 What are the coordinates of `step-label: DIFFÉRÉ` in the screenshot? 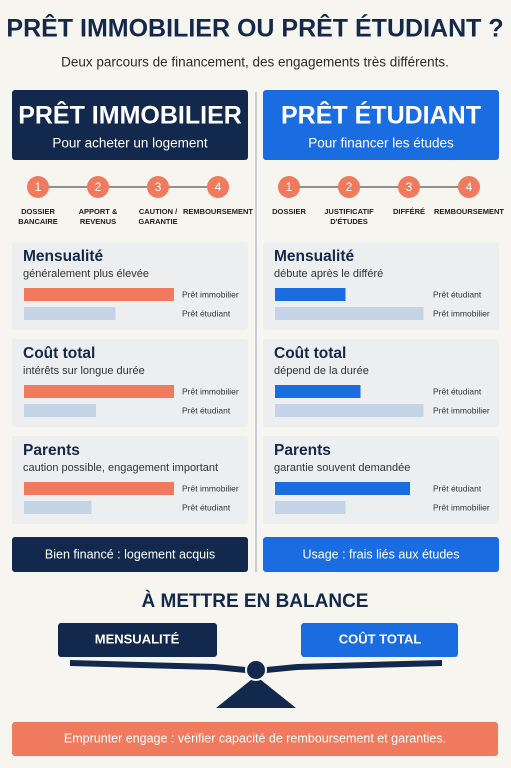 It's located at (409, 211).